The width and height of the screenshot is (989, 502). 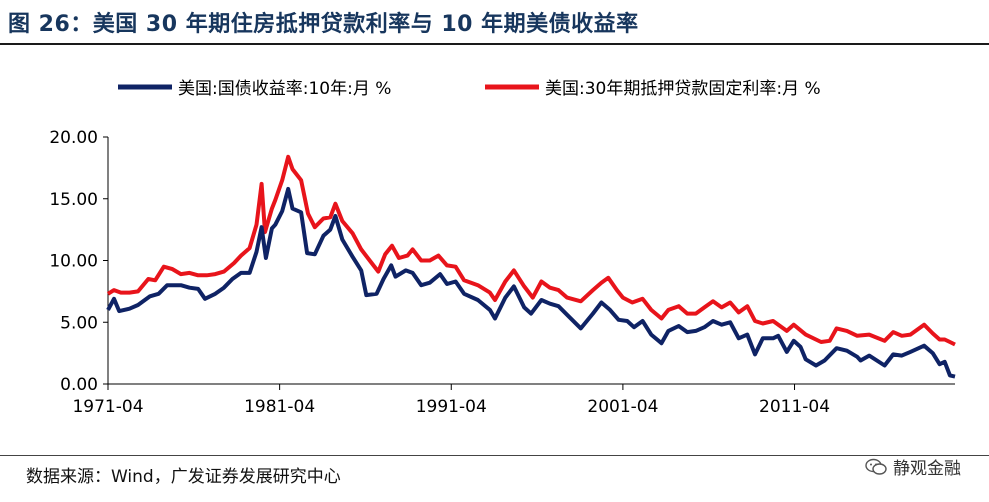 What do you see at coordinates (469, 89) in the screenshot?
I see `legend: 美国:国债收益率:10年:月 % 美国:30年期抵押贷款固定利率:月 %` at bounding box center [469, 89].